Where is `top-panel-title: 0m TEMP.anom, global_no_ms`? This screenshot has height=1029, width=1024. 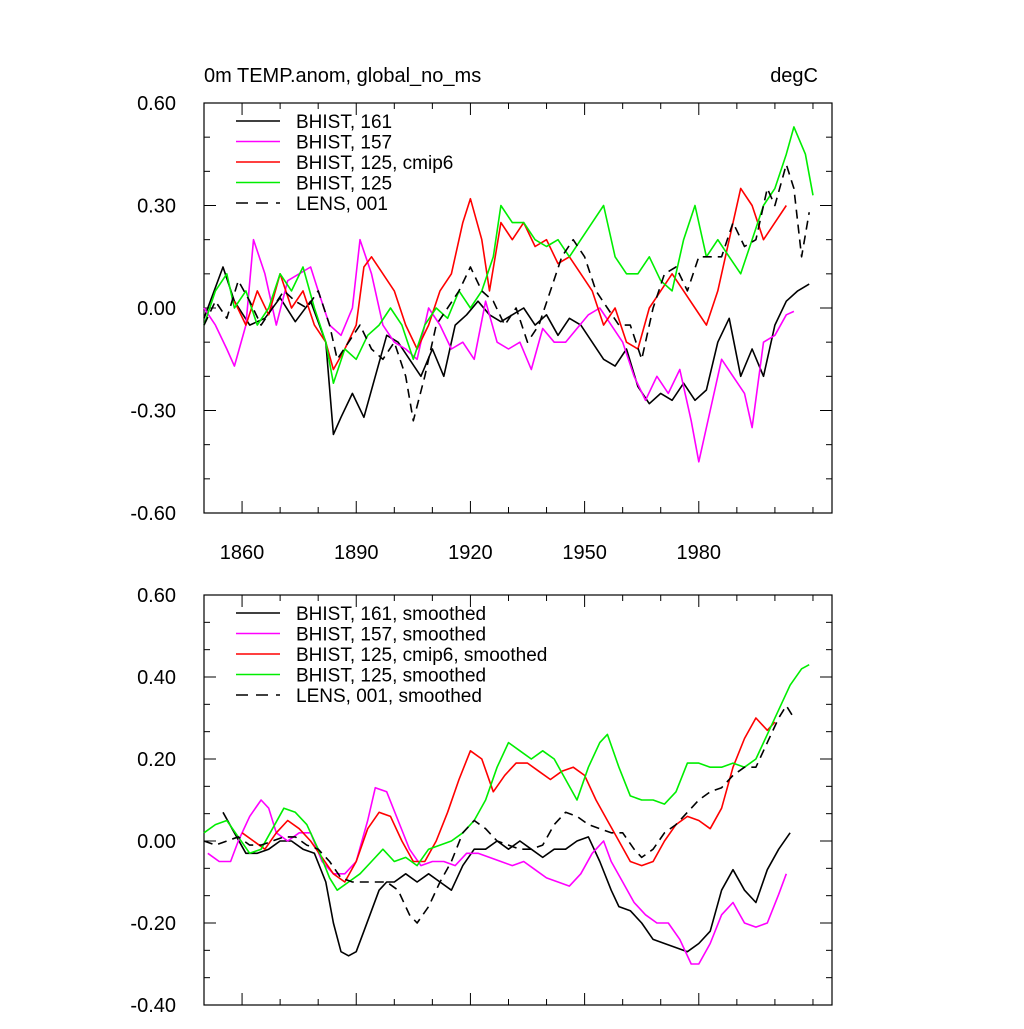 top-panel-title: 0m TEMP.anom, global_no_ms is located at coordinates (342, 76).